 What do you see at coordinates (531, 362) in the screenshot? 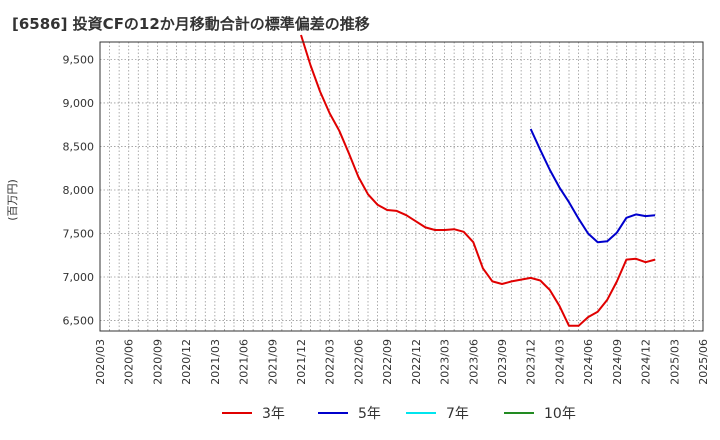
I see `x-tick-label: 2023/12` at bounding box center [531, 362].